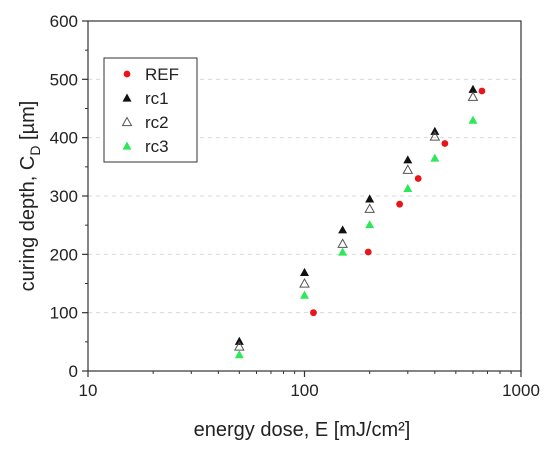 This screenshot has width=550, height=451. What do you see at coordinates (157, 98) in the screenshot?
I see `legend-label-rc1: rc1` at bounding box center [157, 98].